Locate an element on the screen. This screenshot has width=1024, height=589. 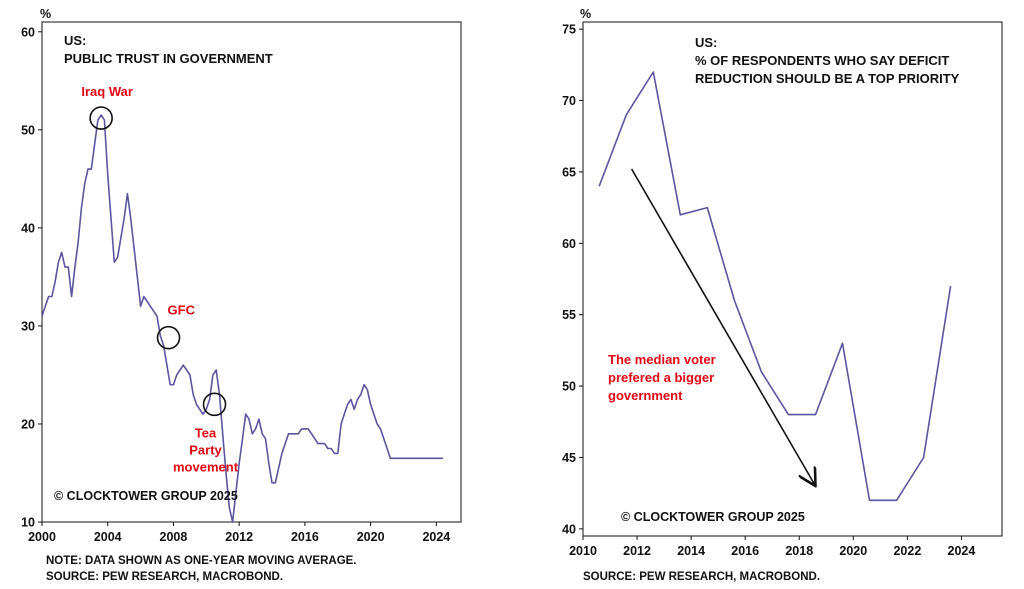
gfc-label: GFC is located at coordinates (182, 310).